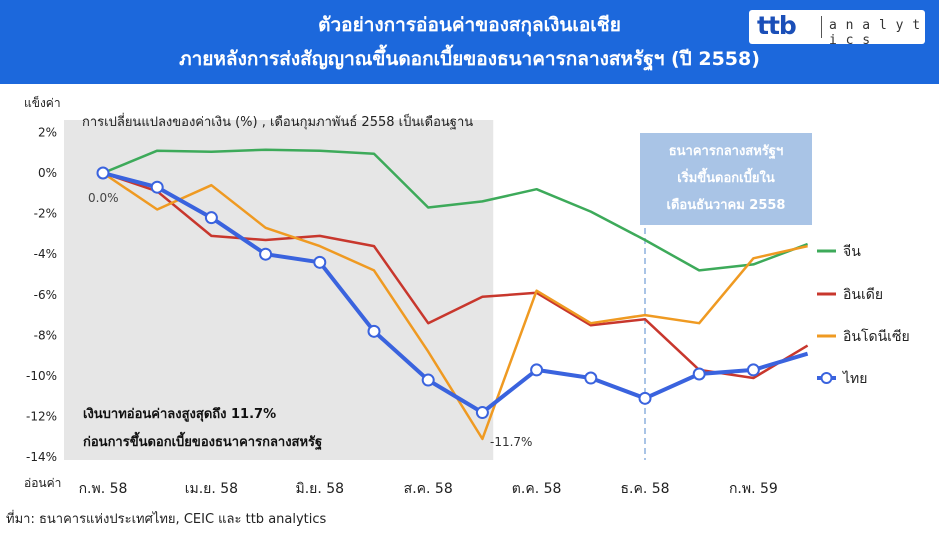  What do you see at coordinates (43, 483) in the screenshot?
I see `weaker-axis-label: อ่อนค่า` at bounding box center [43, 483].